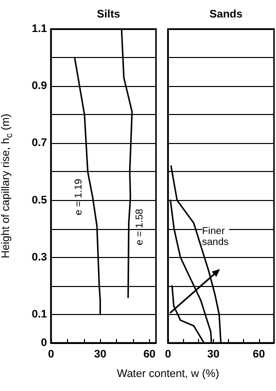 This screenshot has width=276, height=391. Describe the element at coordinates (39, 86) in the screenshot. I see `y-tick-label: 0.9` at that location.